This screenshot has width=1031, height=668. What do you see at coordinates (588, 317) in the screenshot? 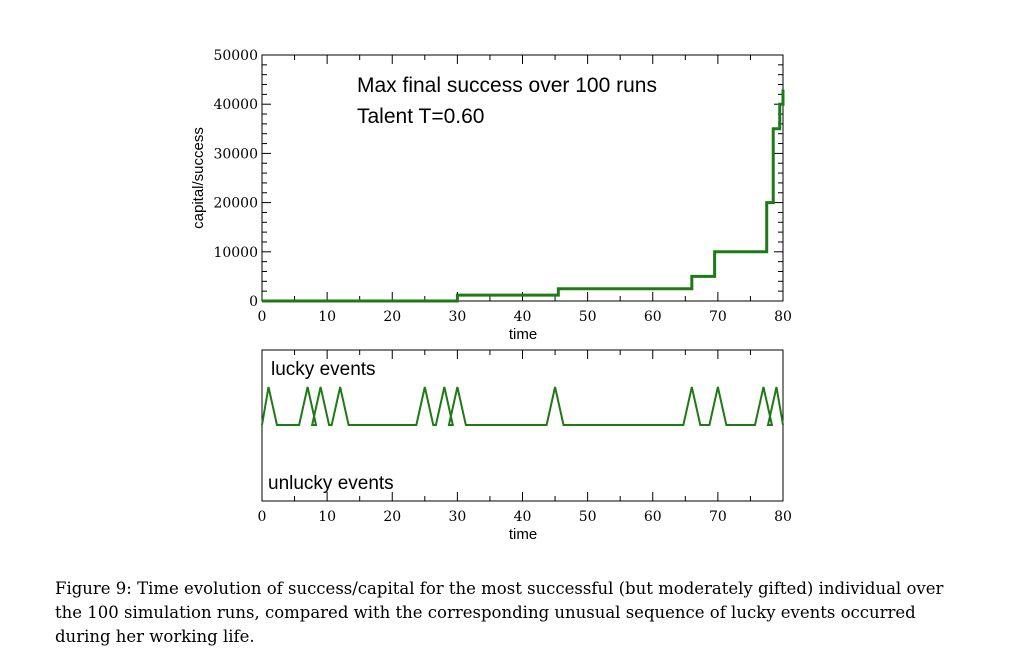
I see `top-x-tick-label: 50` at bounding box center [588, 317].